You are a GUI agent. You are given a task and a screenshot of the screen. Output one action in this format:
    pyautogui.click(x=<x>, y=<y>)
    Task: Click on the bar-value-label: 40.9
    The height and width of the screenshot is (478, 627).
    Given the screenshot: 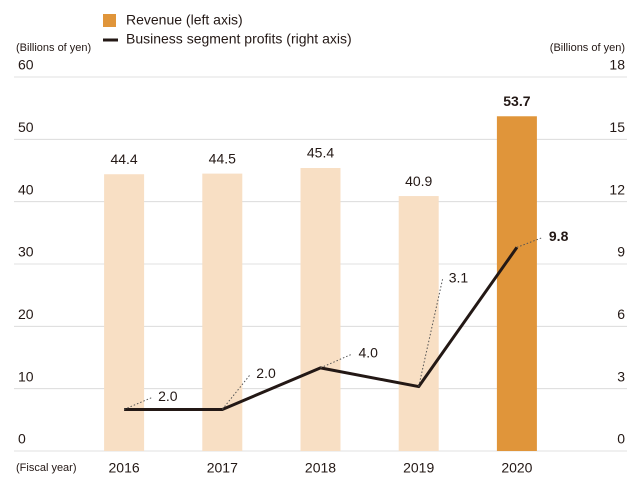 What is the action you would take?
    pyautogui.click(x=418, y=181)
    